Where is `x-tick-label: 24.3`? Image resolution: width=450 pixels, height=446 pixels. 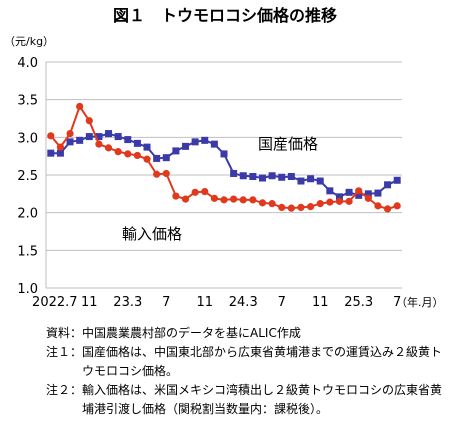 x-tick-label: 24.3 is located at coordinates (243, 302).